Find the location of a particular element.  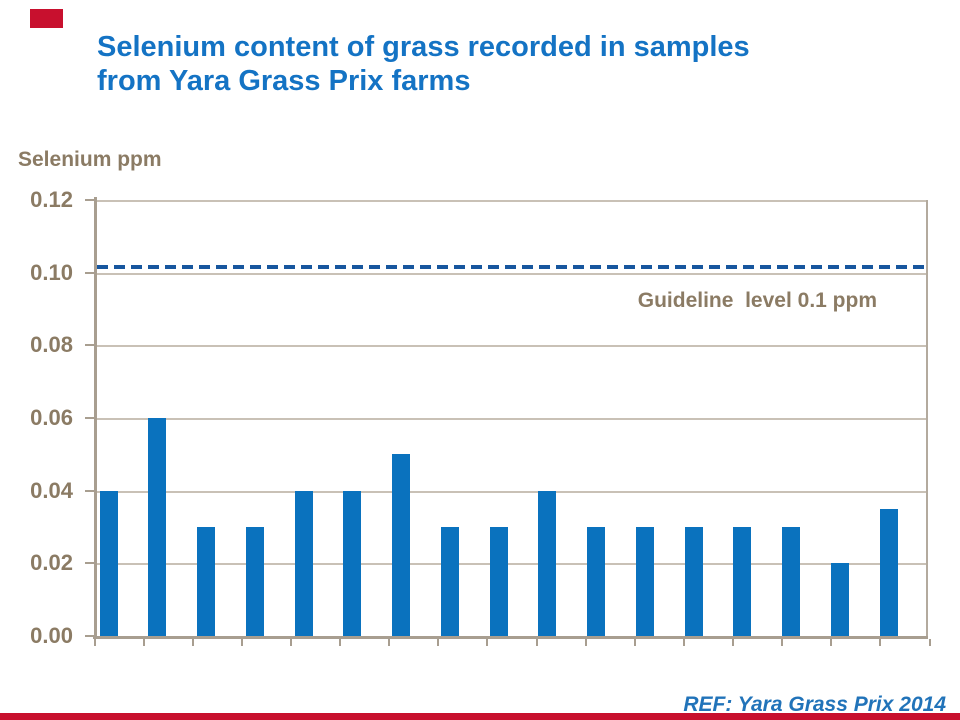

chart-title-line2: from Yara Grass Prix farms is located at coordinates (284, 81).